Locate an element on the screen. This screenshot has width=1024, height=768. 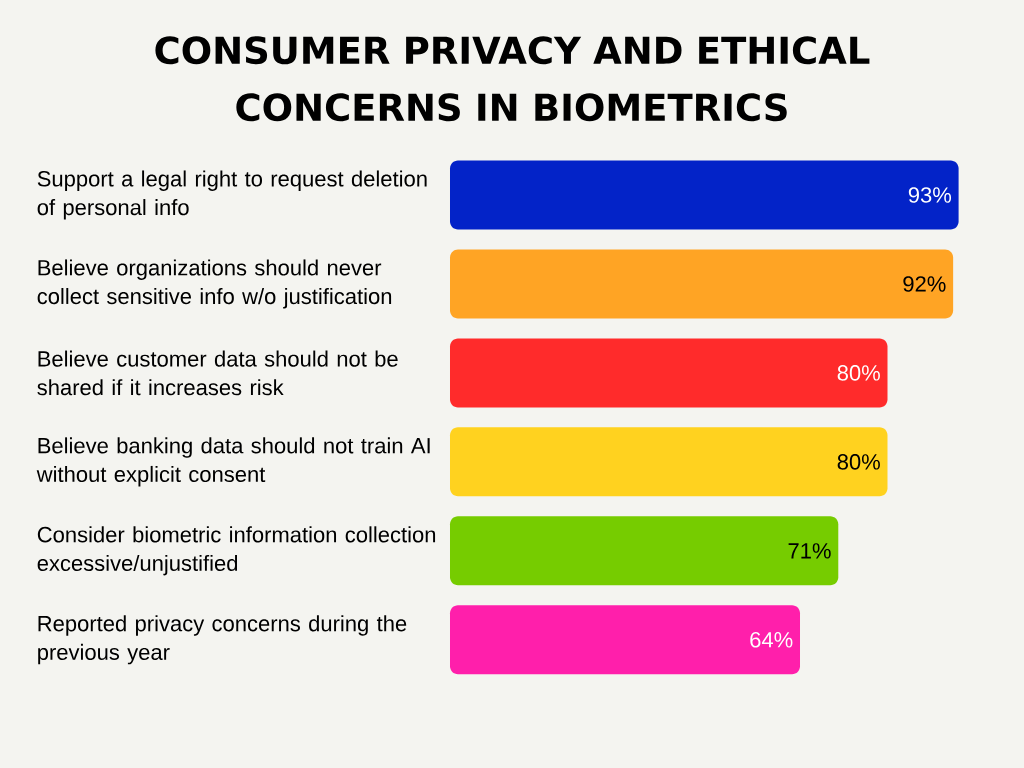
data-label: 64% is located at coordinates (771, 639).